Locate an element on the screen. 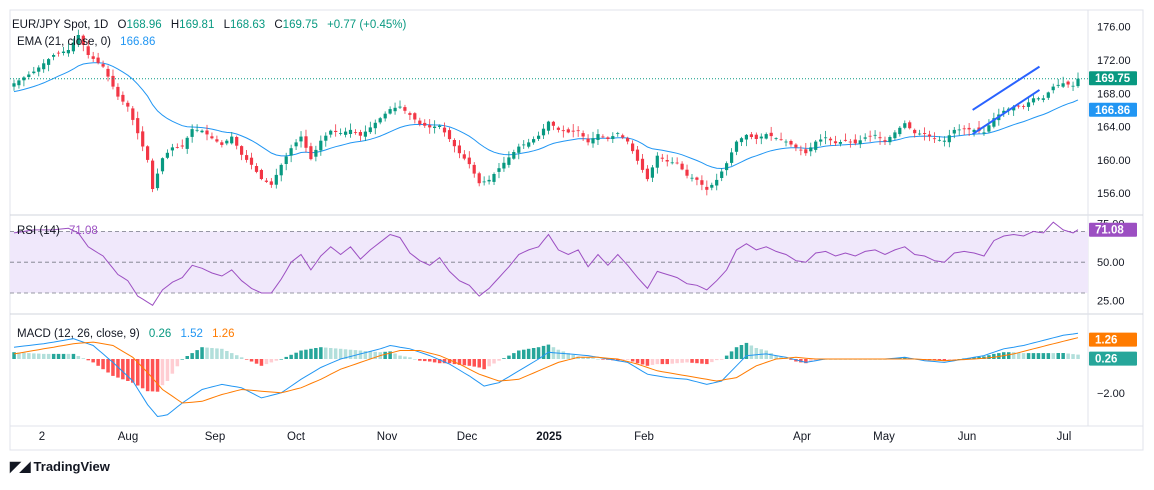  rsi-legend: RSI (14) 71.08 is located at coordinates (60, 231).